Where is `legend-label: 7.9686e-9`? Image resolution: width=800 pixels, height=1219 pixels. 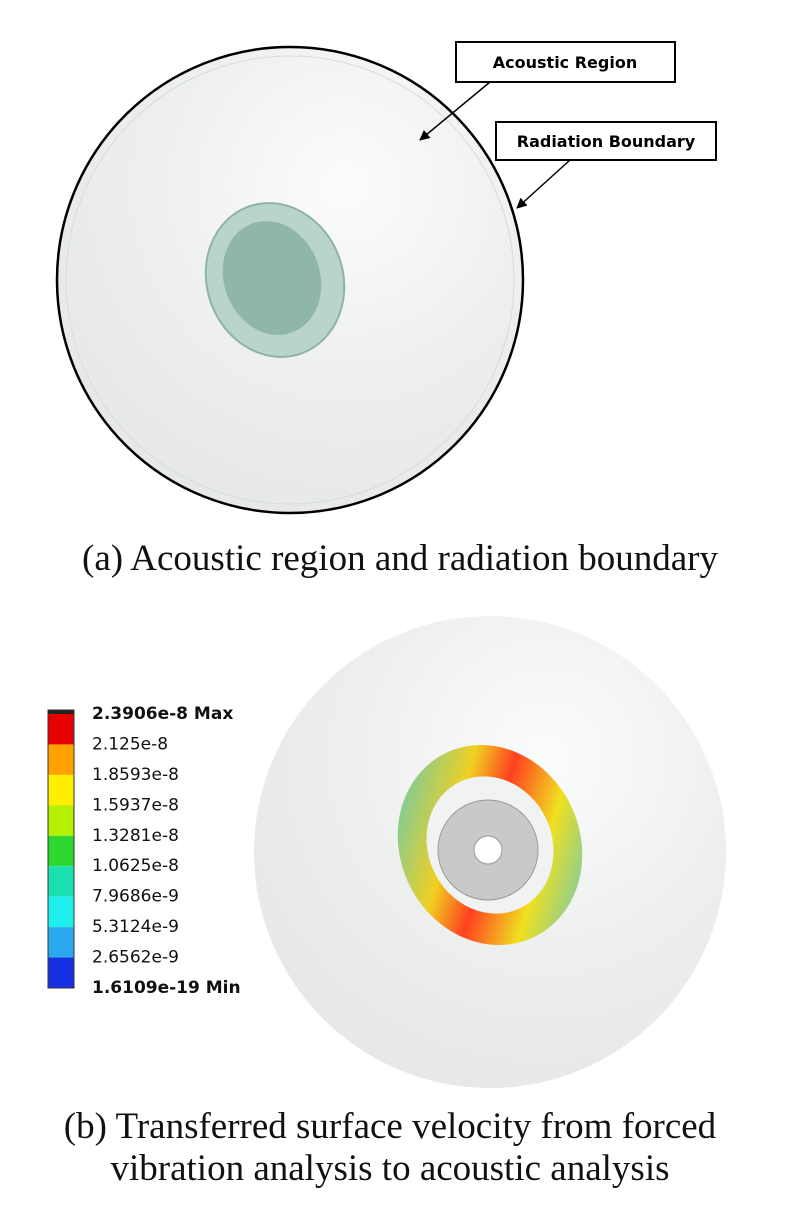 legend-label: 7.9686e-9 is located at coordinates (135, 897).